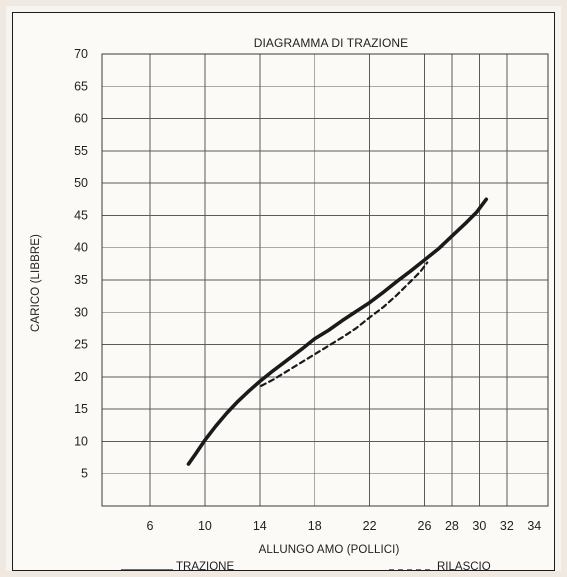  Describe the element at coordinates (81, 345) in the screenshot. I see `y-tick-label: 25` at that location.